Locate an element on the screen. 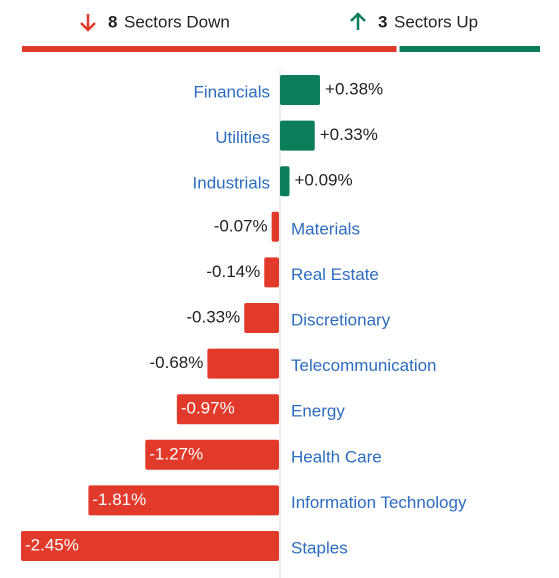 This screenshot has height=578, width=559. value-label: +0.38% is located at coordinates (354, 88).